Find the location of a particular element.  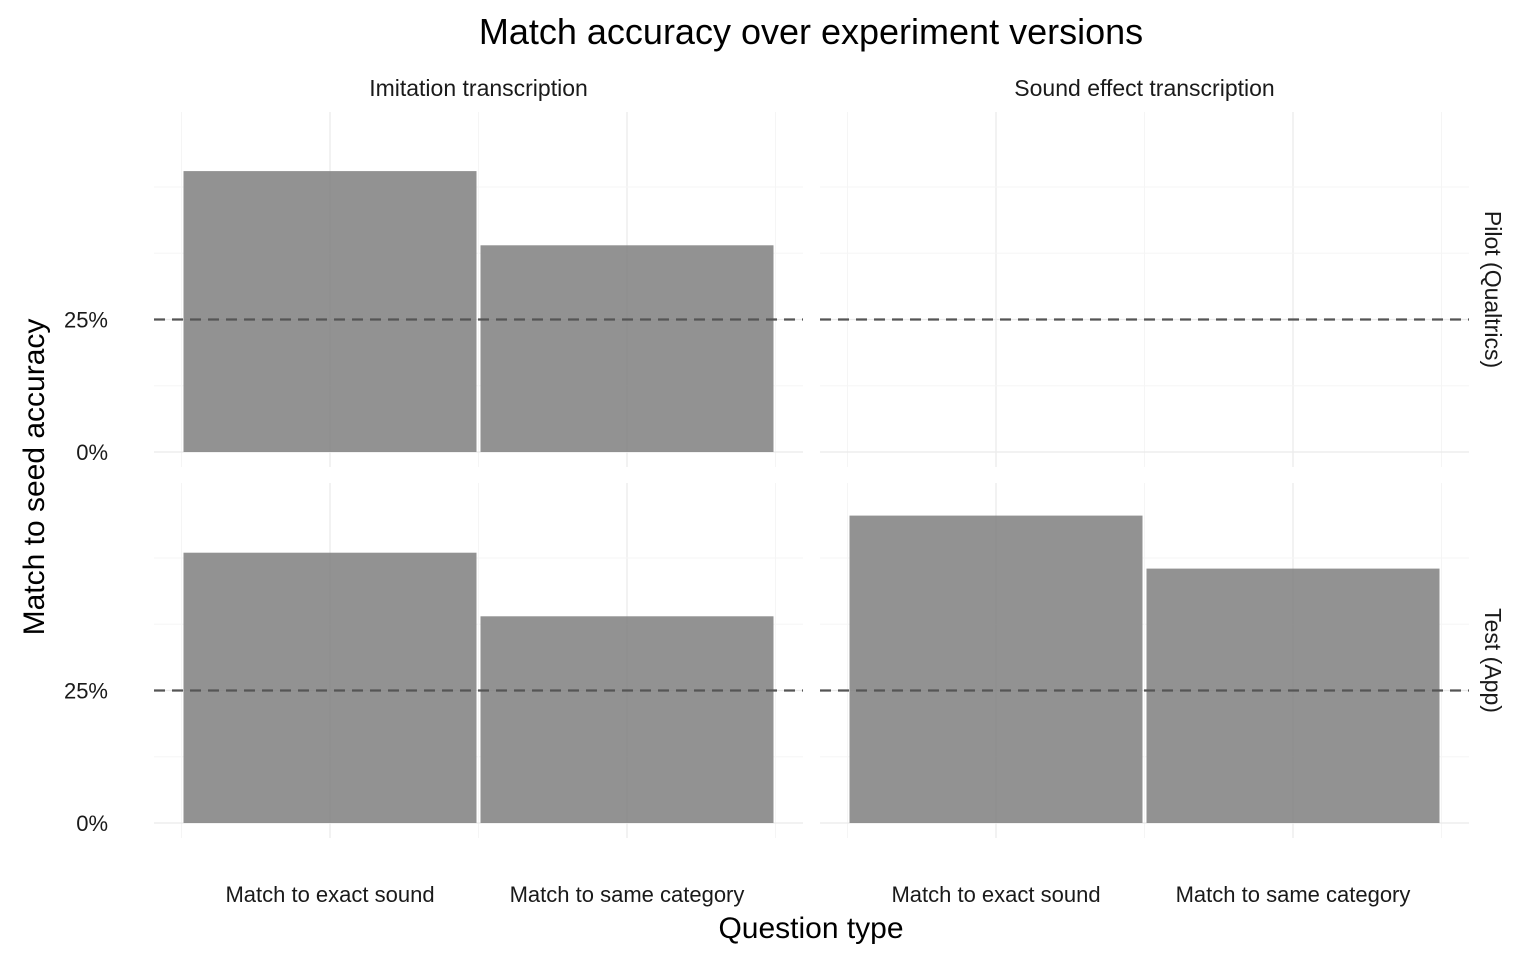

x-axis-title: Question type is located at coordinates (810, 928).